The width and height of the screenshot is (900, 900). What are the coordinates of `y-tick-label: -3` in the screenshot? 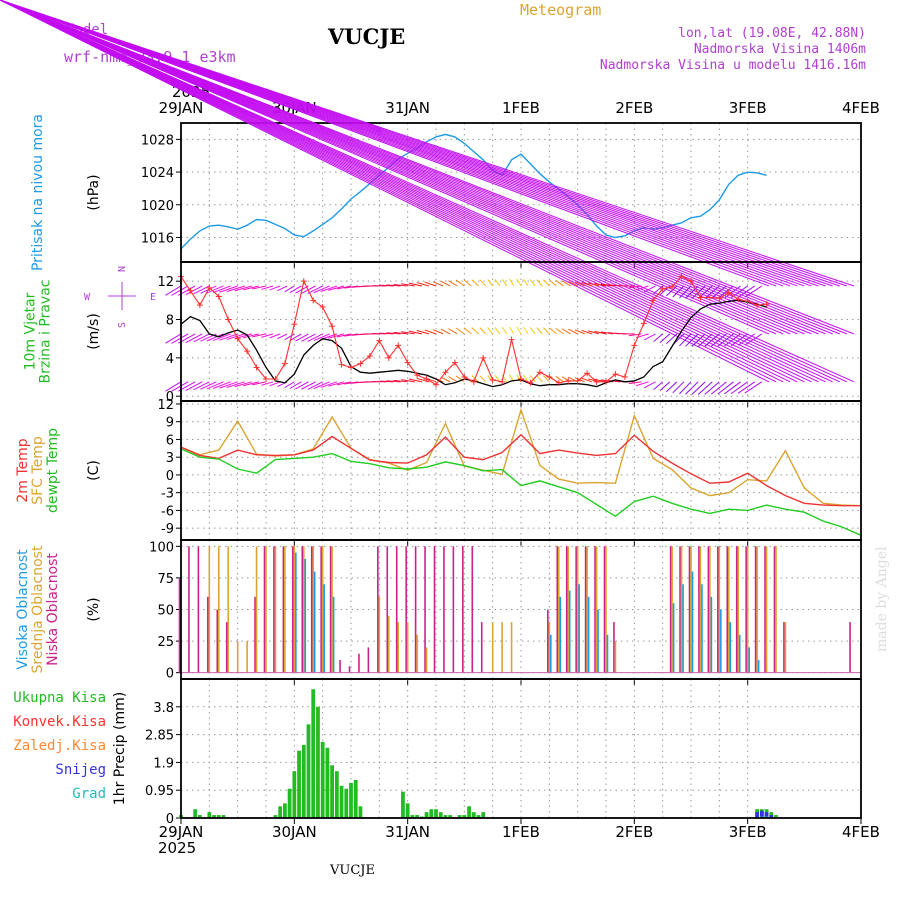 It's located at (167, 494).